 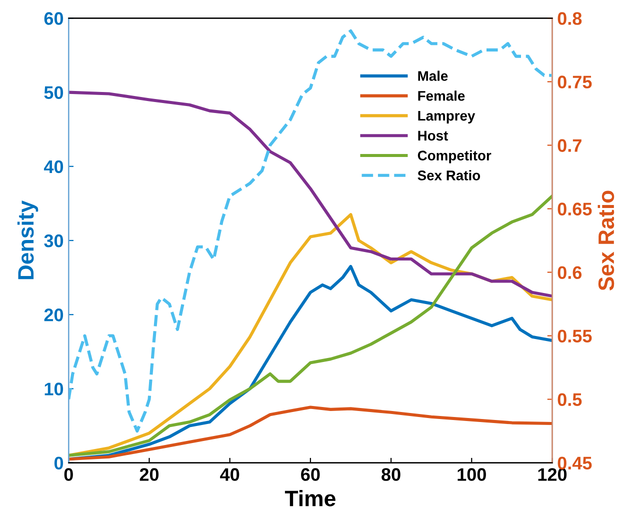 I want to click on y2-tick-label: 0.5, so click(x=570, y=399).